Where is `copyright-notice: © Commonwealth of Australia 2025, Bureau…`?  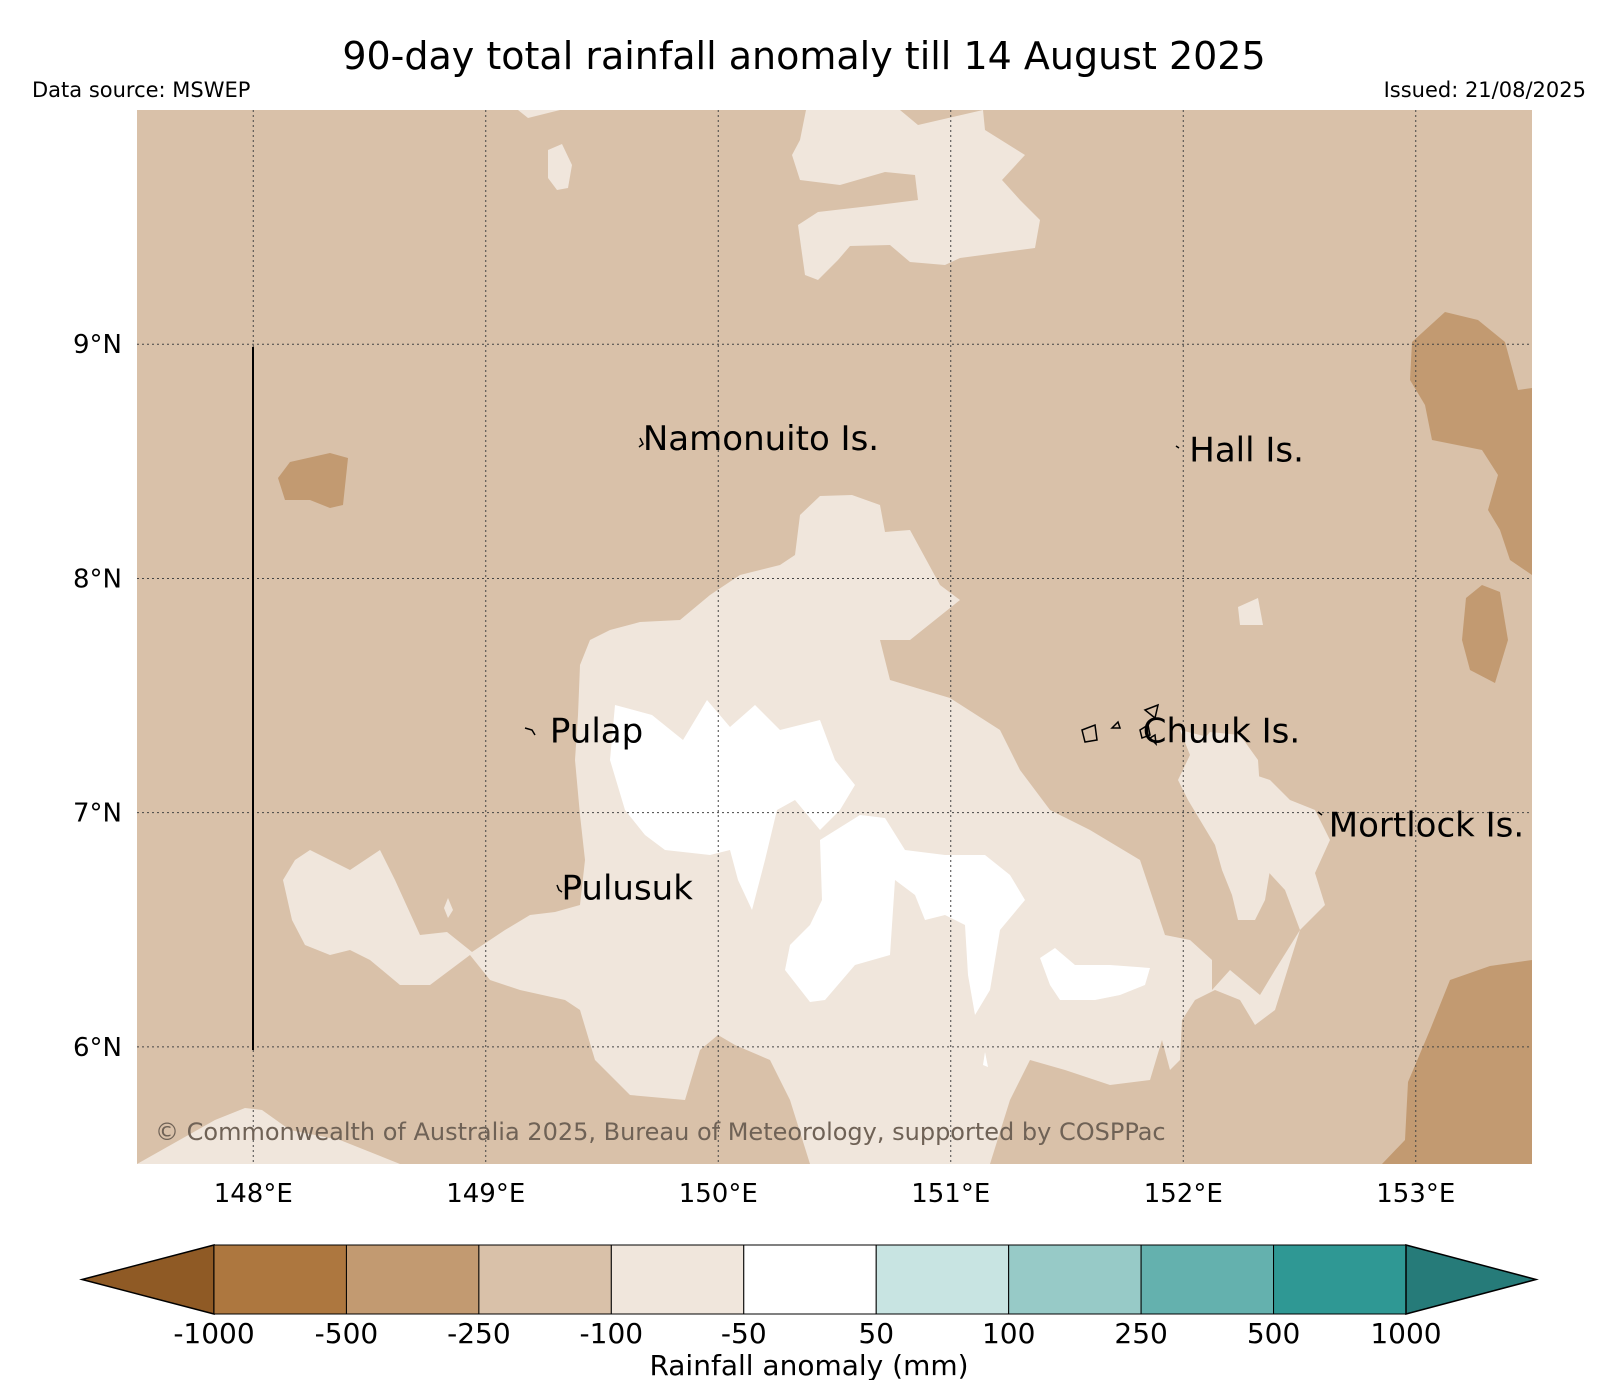
copyright-notice: © Commonwealth of Australia 2025, Bureau… is located at coordinates (660, 1132).